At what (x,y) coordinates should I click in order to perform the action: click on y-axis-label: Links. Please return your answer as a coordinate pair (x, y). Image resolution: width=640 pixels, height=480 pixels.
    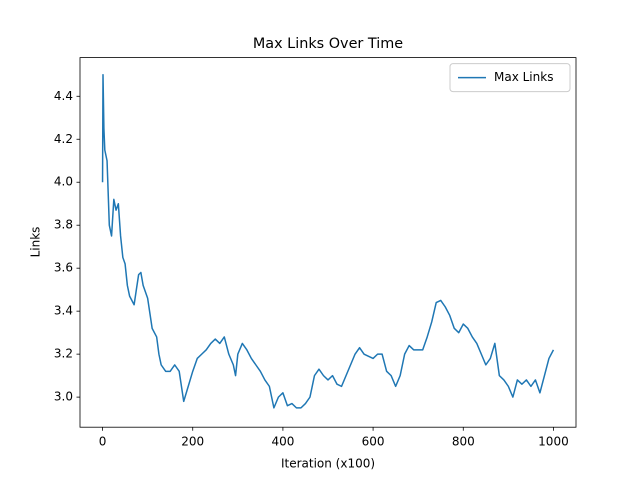
    Looking at the image, I should click on (36, 242).